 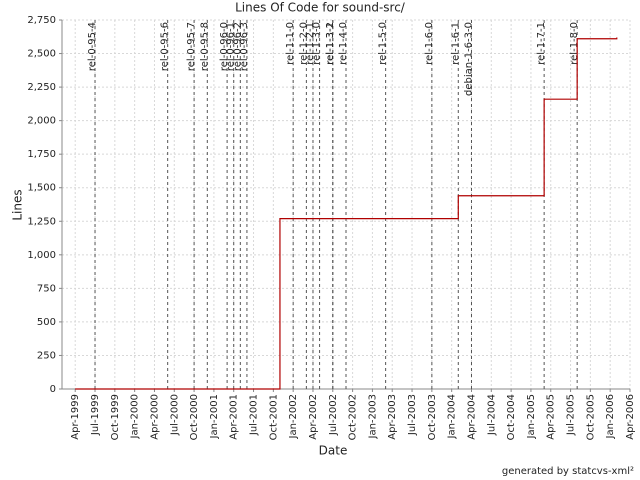 I want to click on y-tick-label: 2,000, so click(x=41, y=121).